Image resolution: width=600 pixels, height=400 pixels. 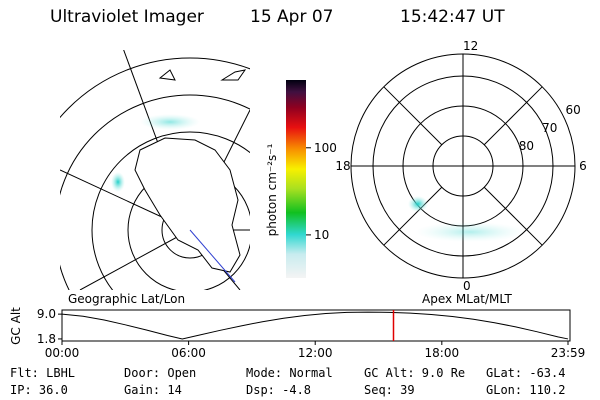 I want to click on header-title: Ultraviolet Imager, so click(x=127, y=17).